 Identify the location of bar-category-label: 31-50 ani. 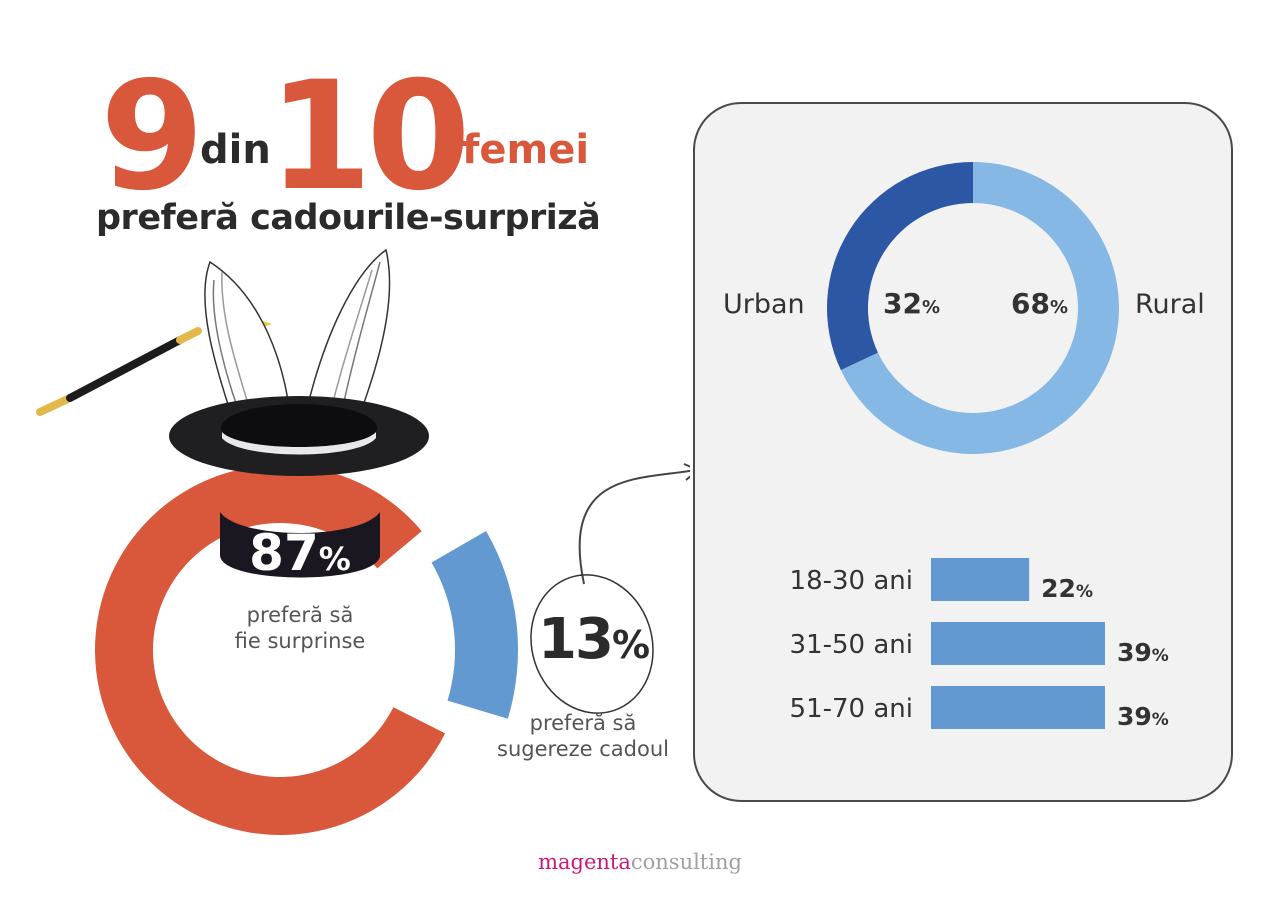
(851, 645).